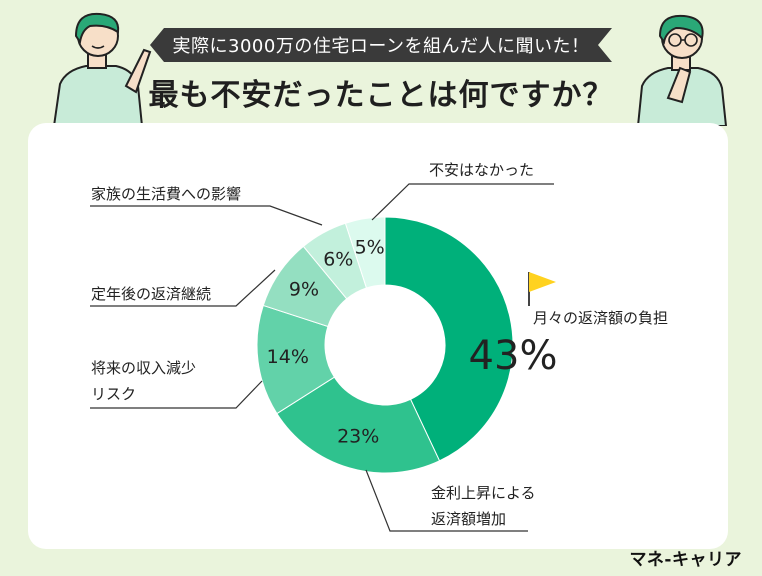 The height and width of the screenshot is (576, 762). I want to click on category-label: 月々の返済額の負担, so click(600, 318).